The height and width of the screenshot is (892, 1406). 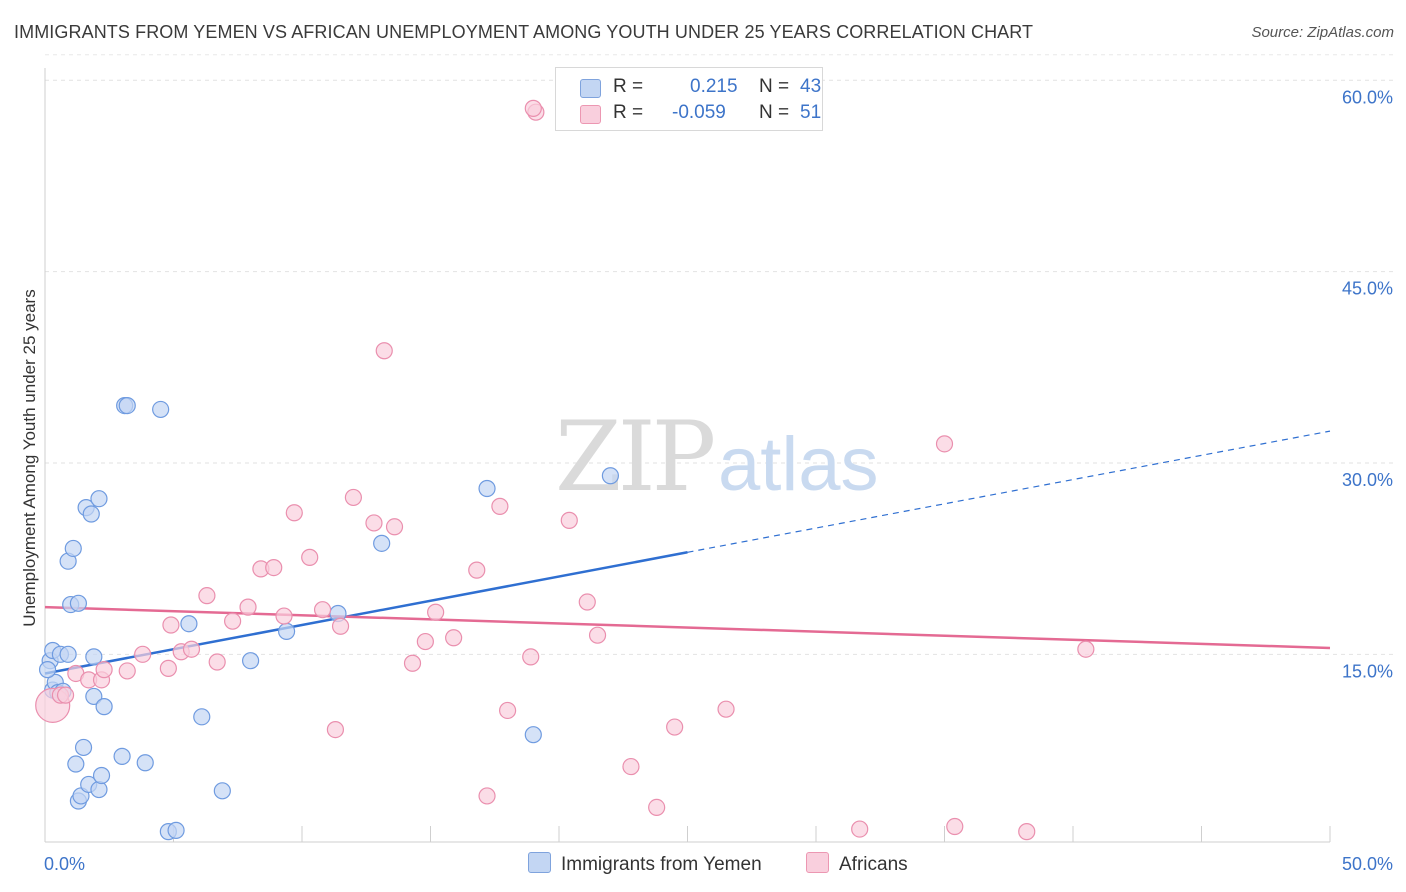 What do you see at coordinates (714, 86) in the screenshot?
I see `legend-r-value: 0.215` at bounding box center [714, 86].